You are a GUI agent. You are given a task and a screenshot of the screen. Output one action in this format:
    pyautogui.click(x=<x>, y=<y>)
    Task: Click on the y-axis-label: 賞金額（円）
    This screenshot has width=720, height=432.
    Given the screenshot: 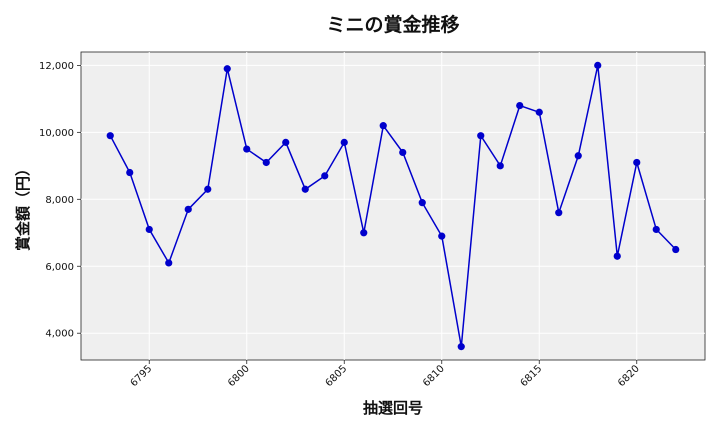 What is the action you would take?
    pyautogui.click(x=23, y=206)
    